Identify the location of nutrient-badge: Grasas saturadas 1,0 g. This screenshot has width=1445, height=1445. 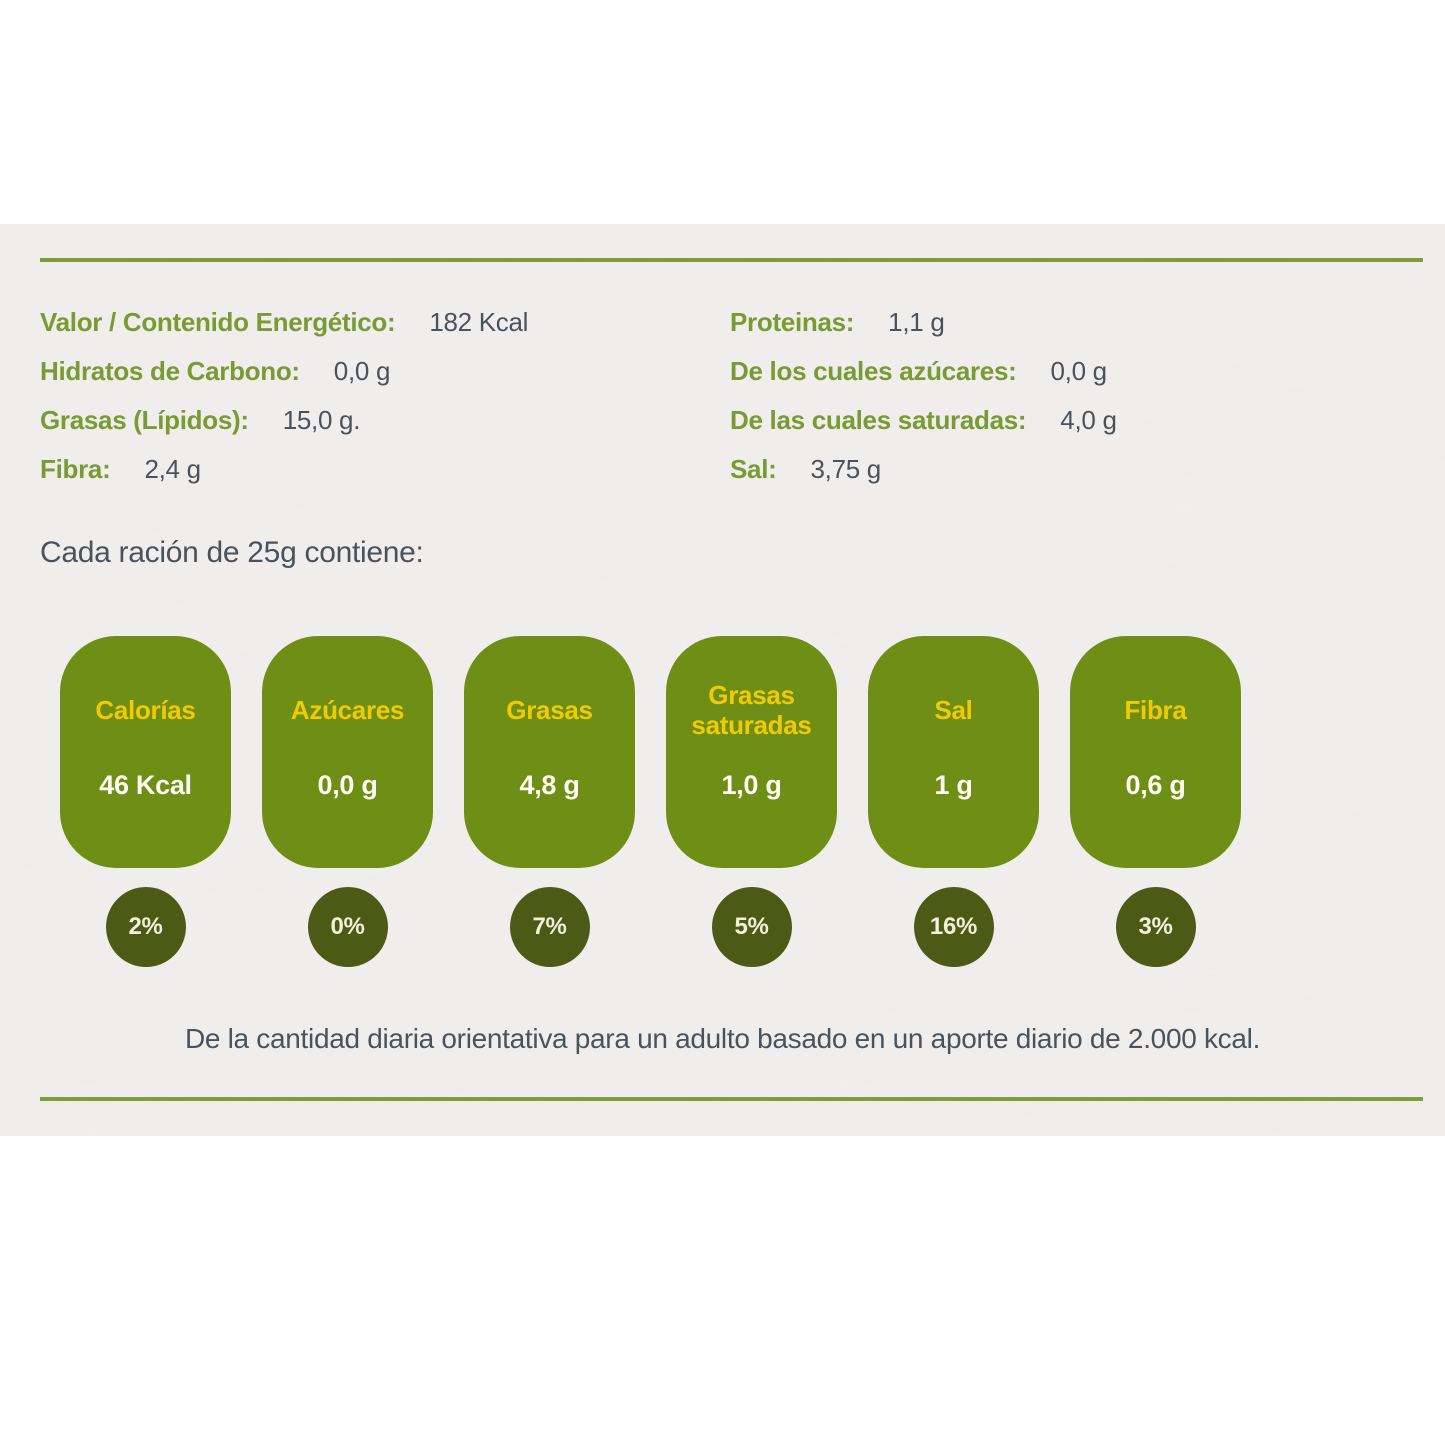
(751, 752).